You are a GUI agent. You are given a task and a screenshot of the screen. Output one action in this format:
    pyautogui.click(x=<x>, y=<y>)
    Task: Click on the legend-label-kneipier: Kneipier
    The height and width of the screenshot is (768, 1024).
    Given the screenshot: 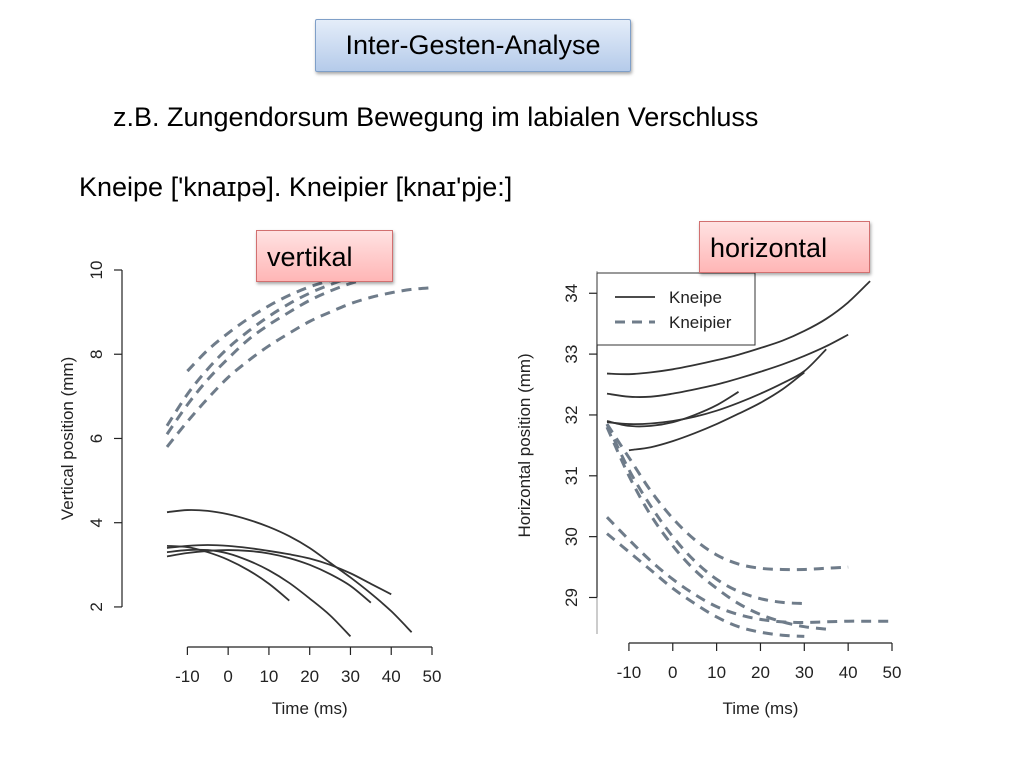 What is the action you would take?
    pyautogui.click(x=700, y=322)
    